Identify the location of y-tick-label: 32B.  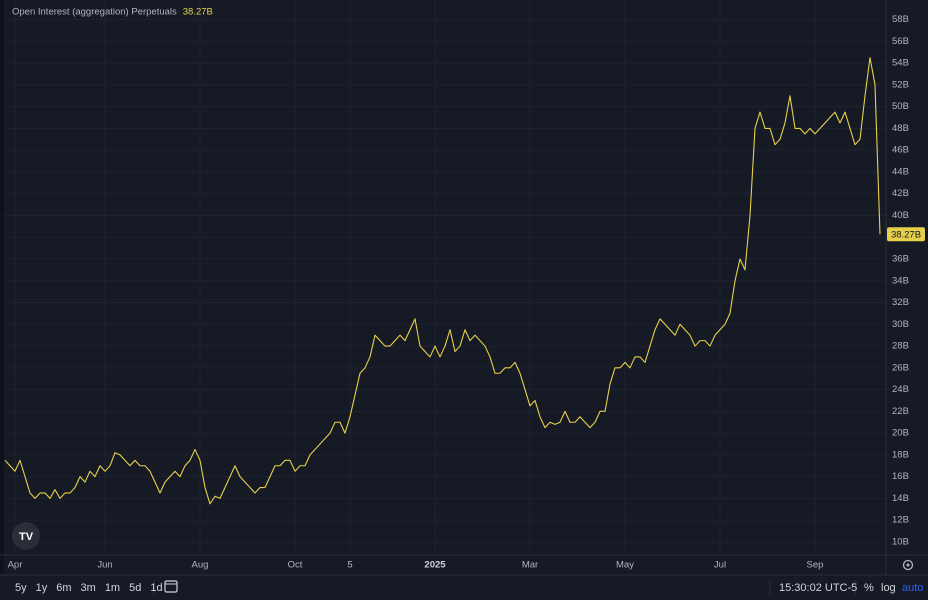
(900, 302).